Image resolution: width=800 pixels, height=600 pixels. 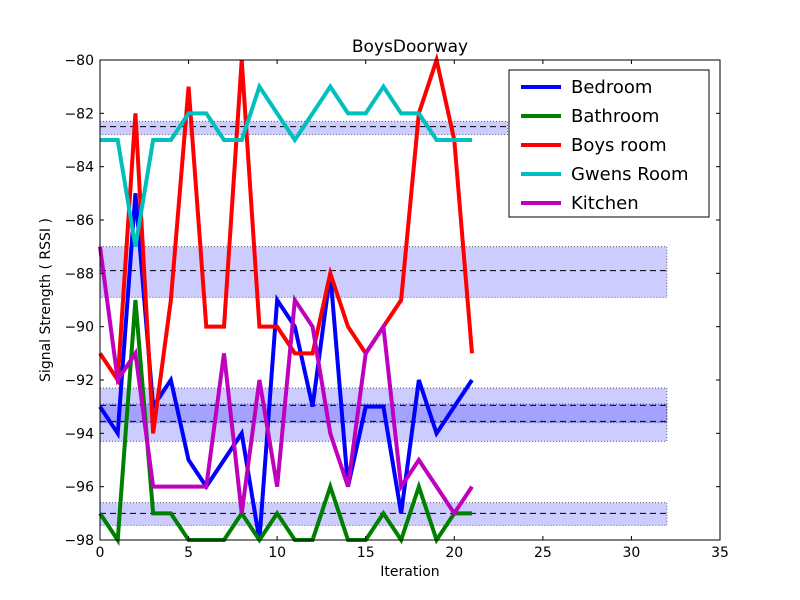 What do you see at coordinates (605, 203) in the screenshot?
I see `legend-label-4: Kitchen` at bounding box center [605, 203].